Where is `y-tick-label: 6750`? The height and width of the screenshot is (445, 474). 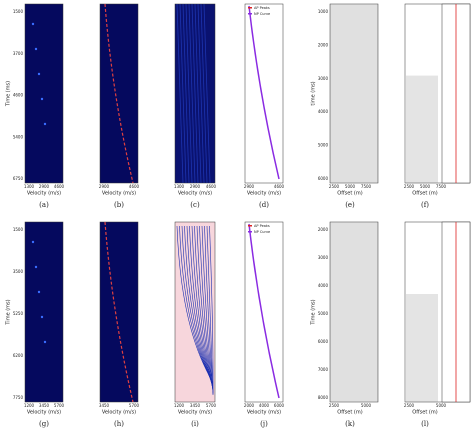
y-tick-label: 6750 is located at coordinates (18, 178).